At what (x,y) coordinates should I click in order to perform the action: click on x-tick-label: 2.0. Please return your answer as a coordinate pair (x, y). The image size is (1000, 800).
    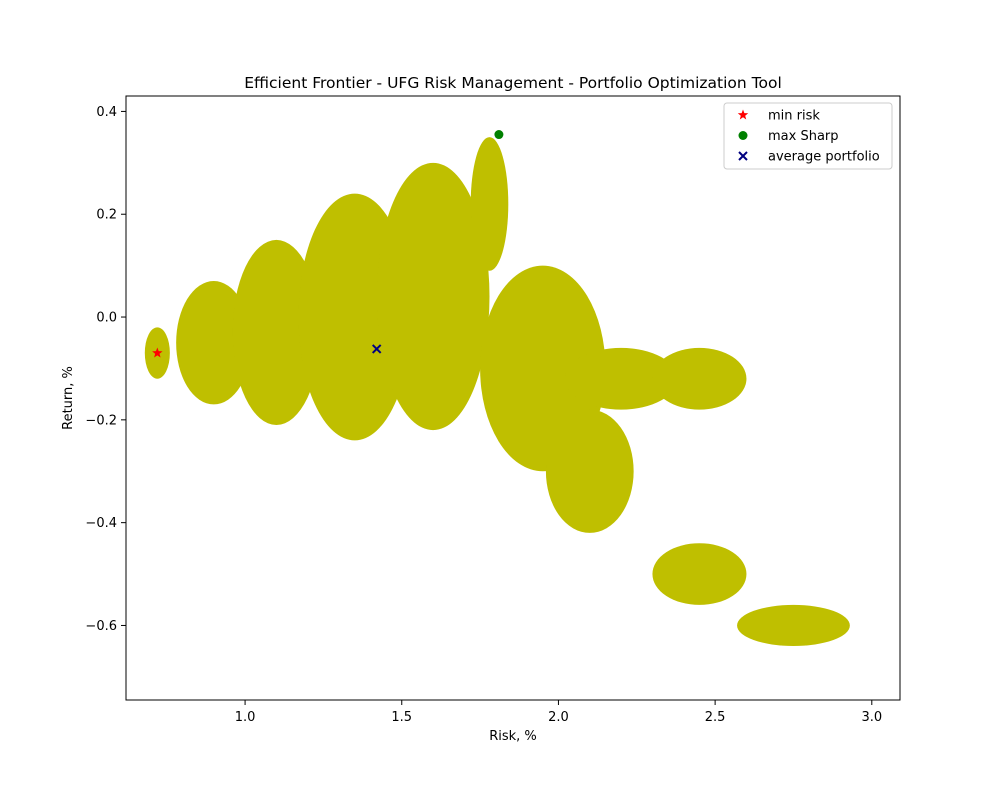
    Looking at the image, I should click on (558, 717).